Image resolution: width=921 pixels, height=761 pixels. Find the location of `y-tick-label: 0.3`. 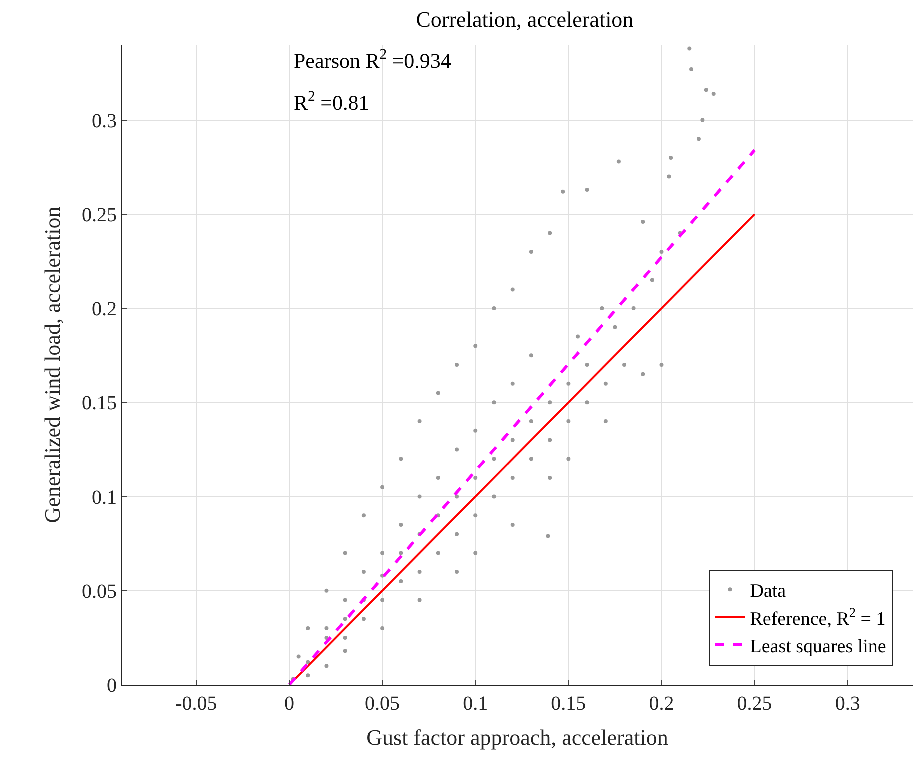

y-tick-label: 0.3 is located at coordinates (104, 121).